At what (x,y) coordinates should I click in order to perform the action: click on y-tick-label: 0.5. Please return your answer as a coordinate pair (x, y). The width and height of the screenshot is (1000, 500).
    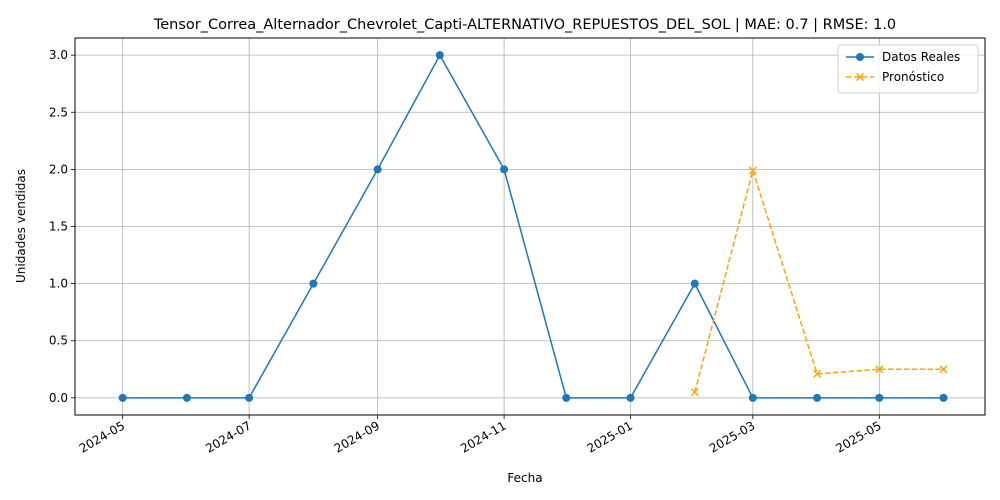
    Looking at the image, I should click on (58, 341).